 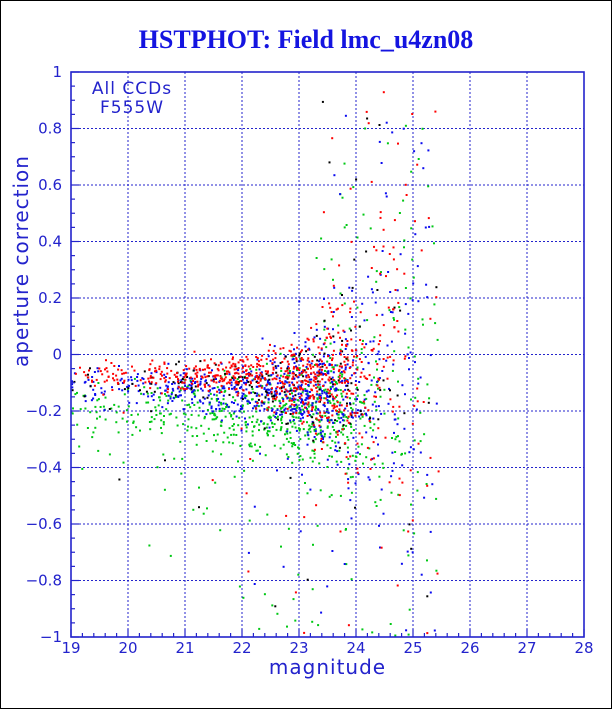 What do you see at coordinates (583, 648) in the screenshot?
I see `svg-text: 28` at bounding box center [583, 648].